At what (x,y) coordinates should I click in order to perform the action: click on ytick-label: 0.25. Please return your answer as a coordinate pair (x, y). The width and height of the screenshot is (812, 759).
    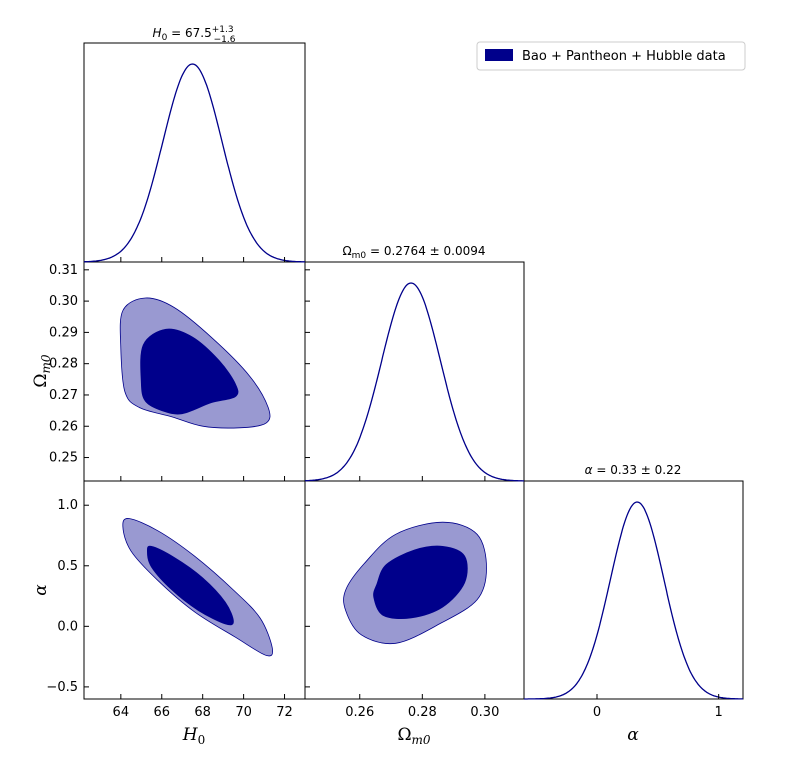
    Looking at the image, I should click on (63, 458).